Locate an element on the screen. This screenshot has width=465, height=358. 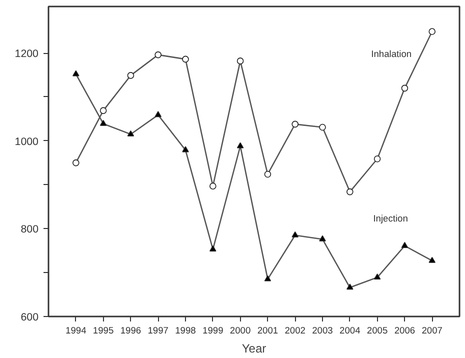
x-tick-label: 1998 is located at coordinates (185, 331).